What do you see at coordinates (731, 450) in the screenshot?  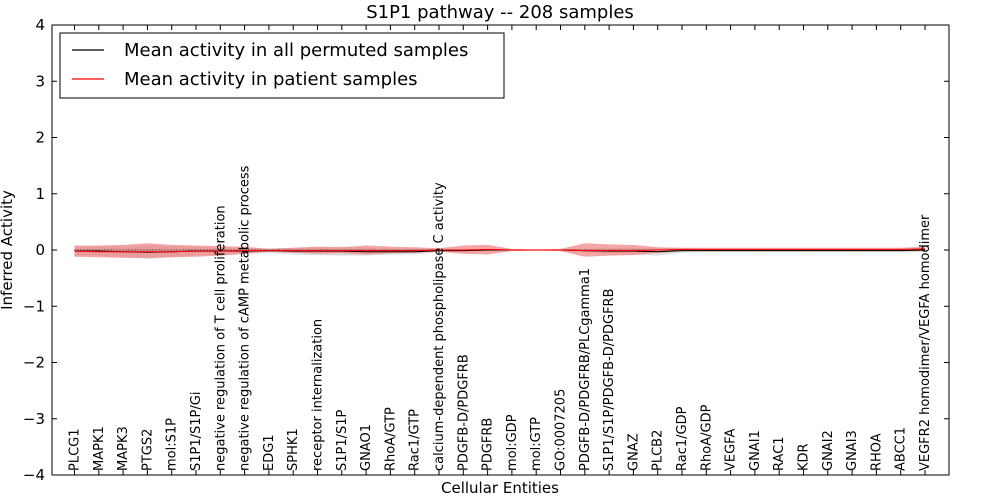 I see `x-tick-label: VEGFA` at bounding box center [731, 450].